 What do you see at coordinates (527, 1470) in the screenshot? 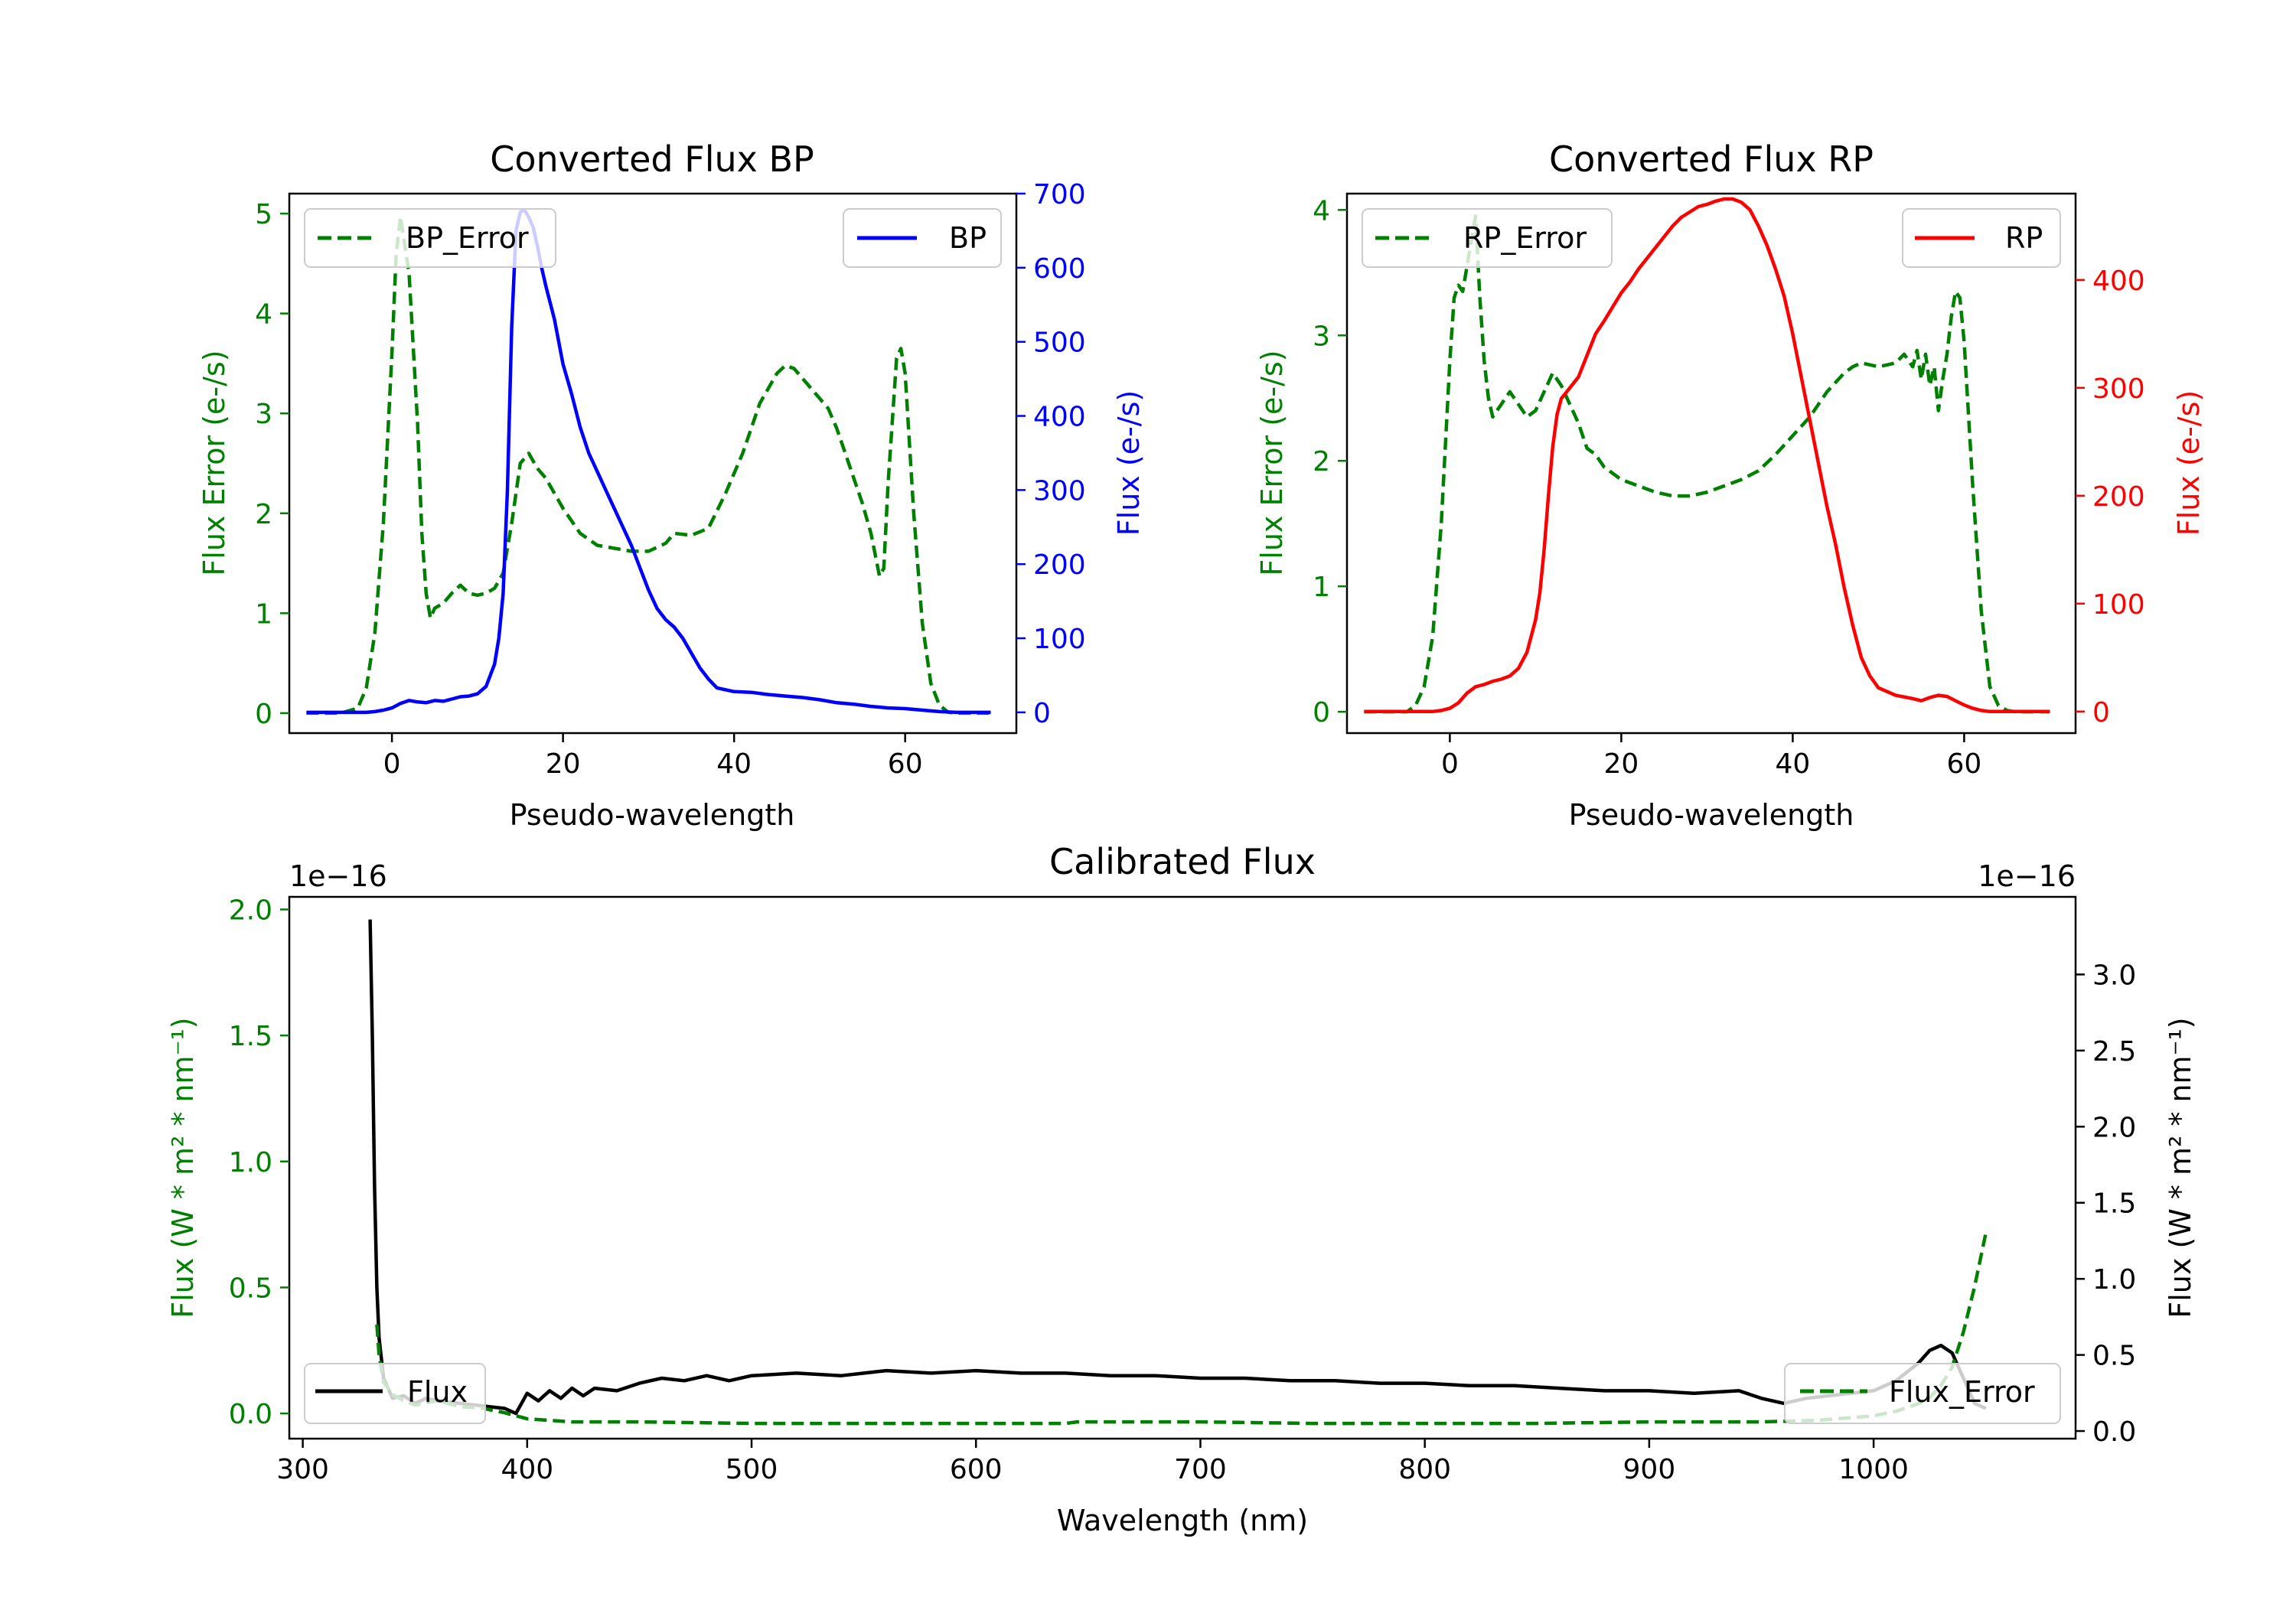
I see `cal-x-tick-label: 400` at bounding box center [527, 1470].